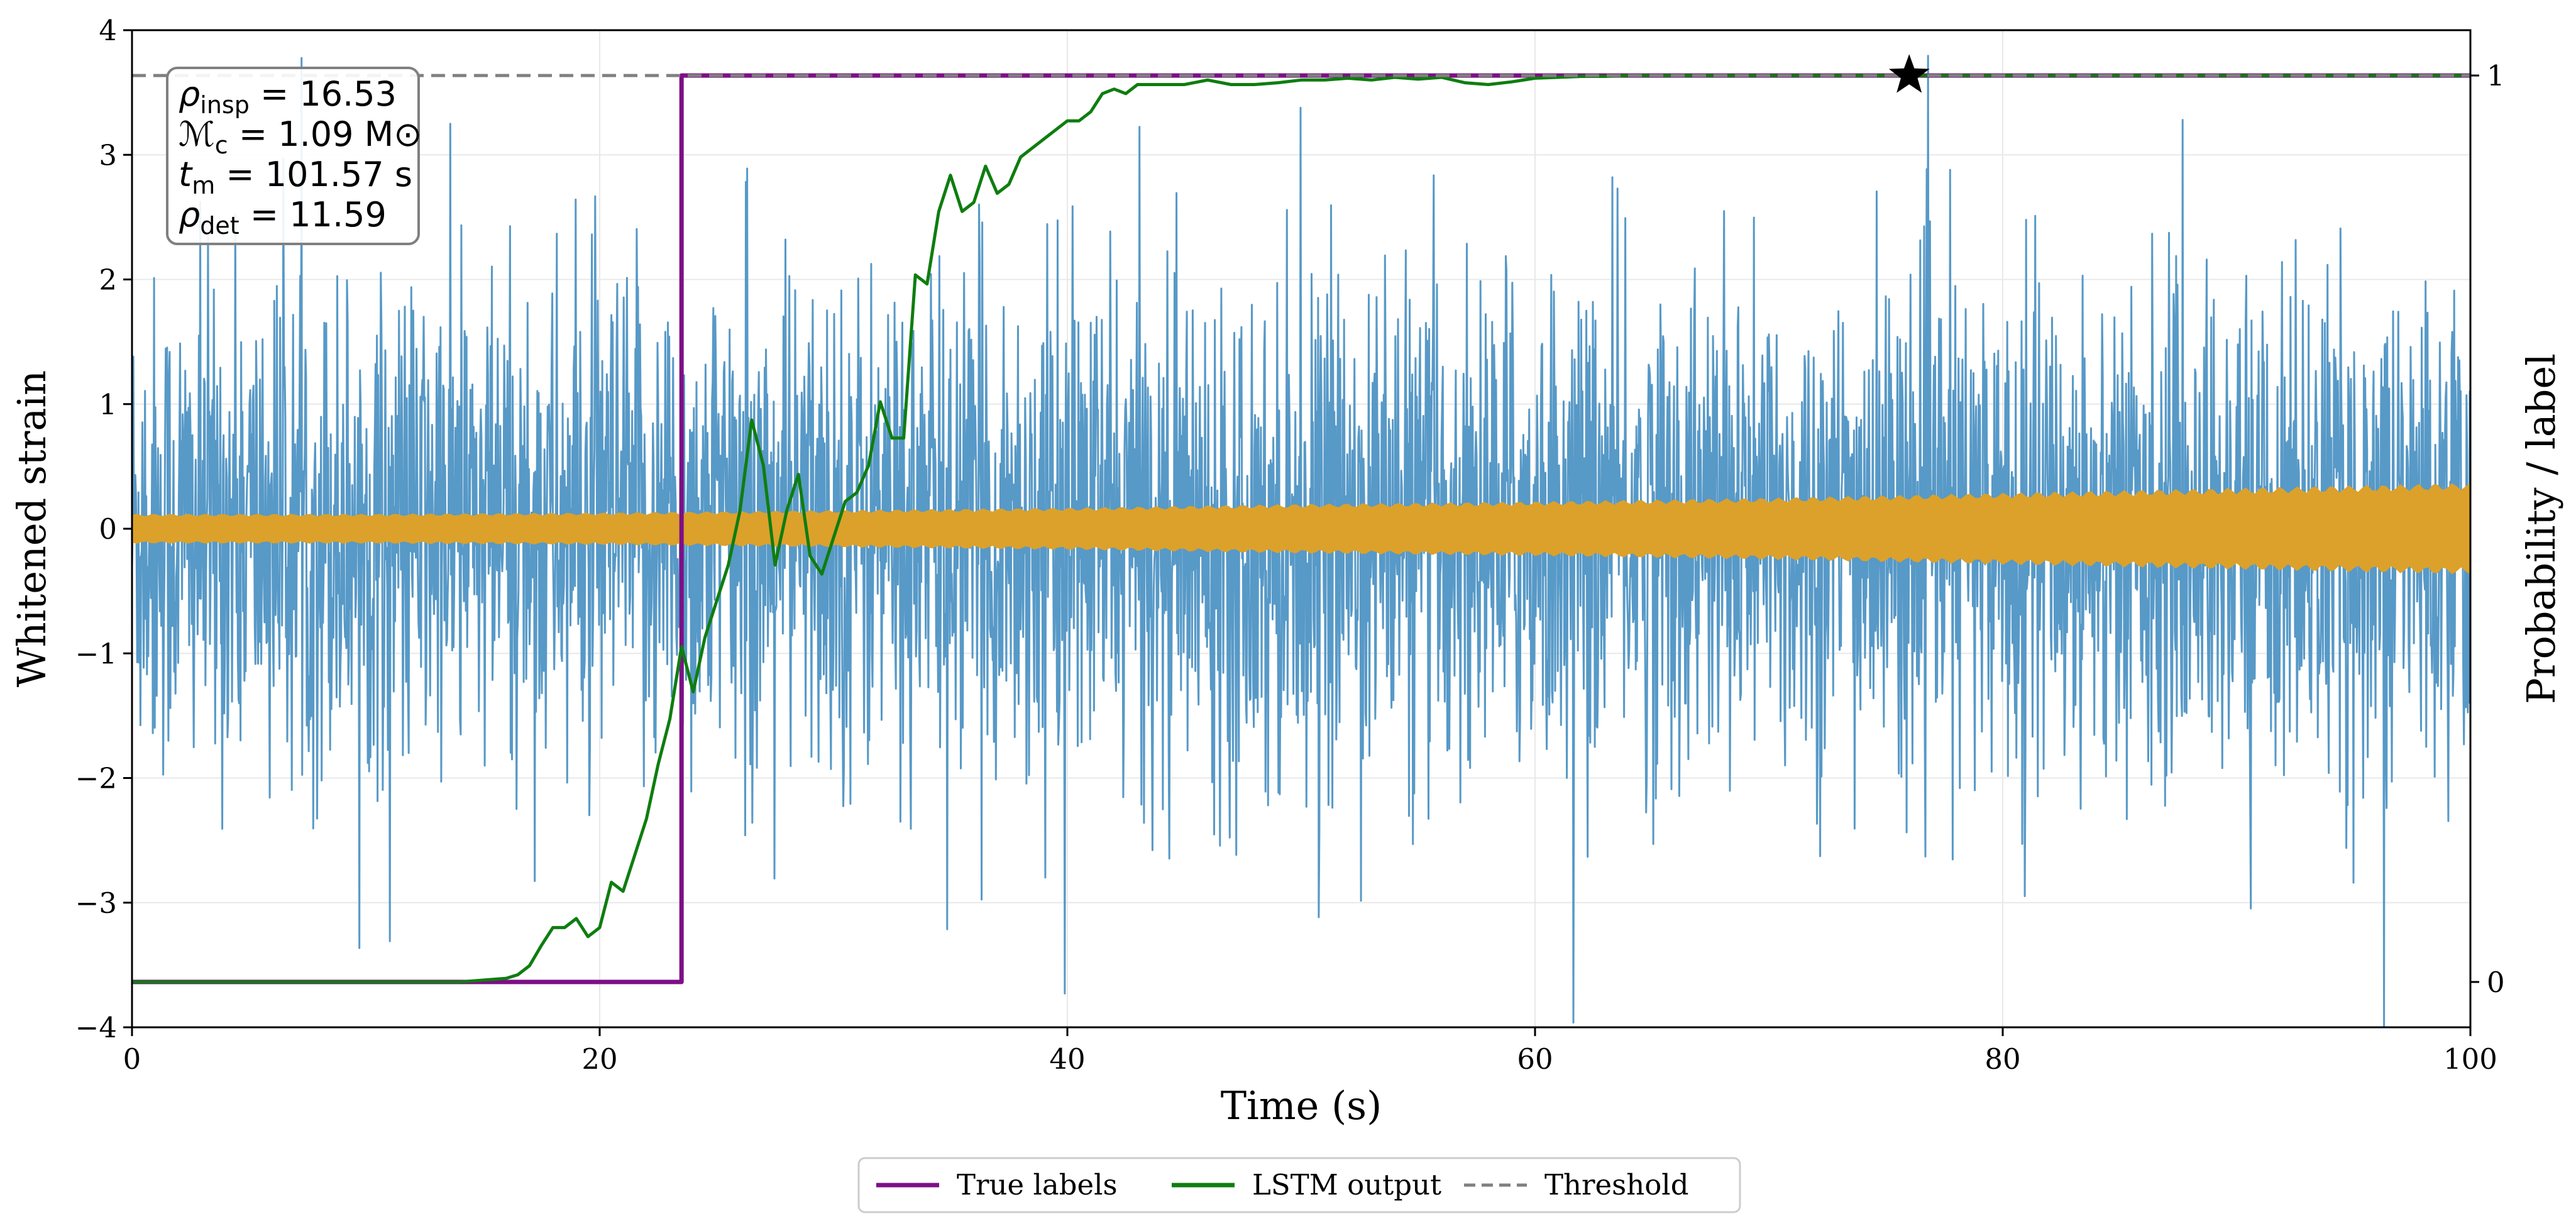 This screenshot has width=2576, height=1231. Describe the element at coordinates (197, 134) in the screenshot. I see `stats-symbol: ℳ` at that location.